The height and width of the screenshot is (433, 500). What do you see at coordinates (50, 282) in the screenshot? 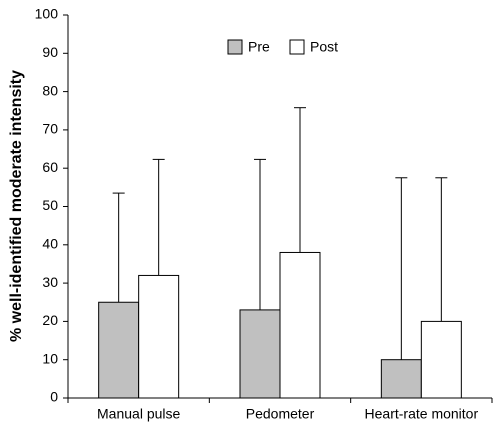
I see `y-tick-label: 30` at bounding box center [50, 282].